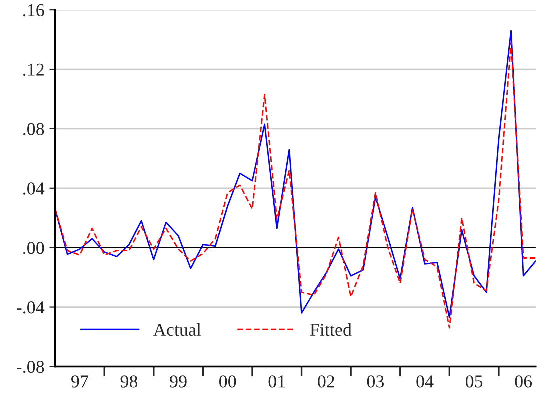 Image resolution: width=537 pixels, height=403 pixels. I want to click on y-tick-label: .12, so click(34, 70).